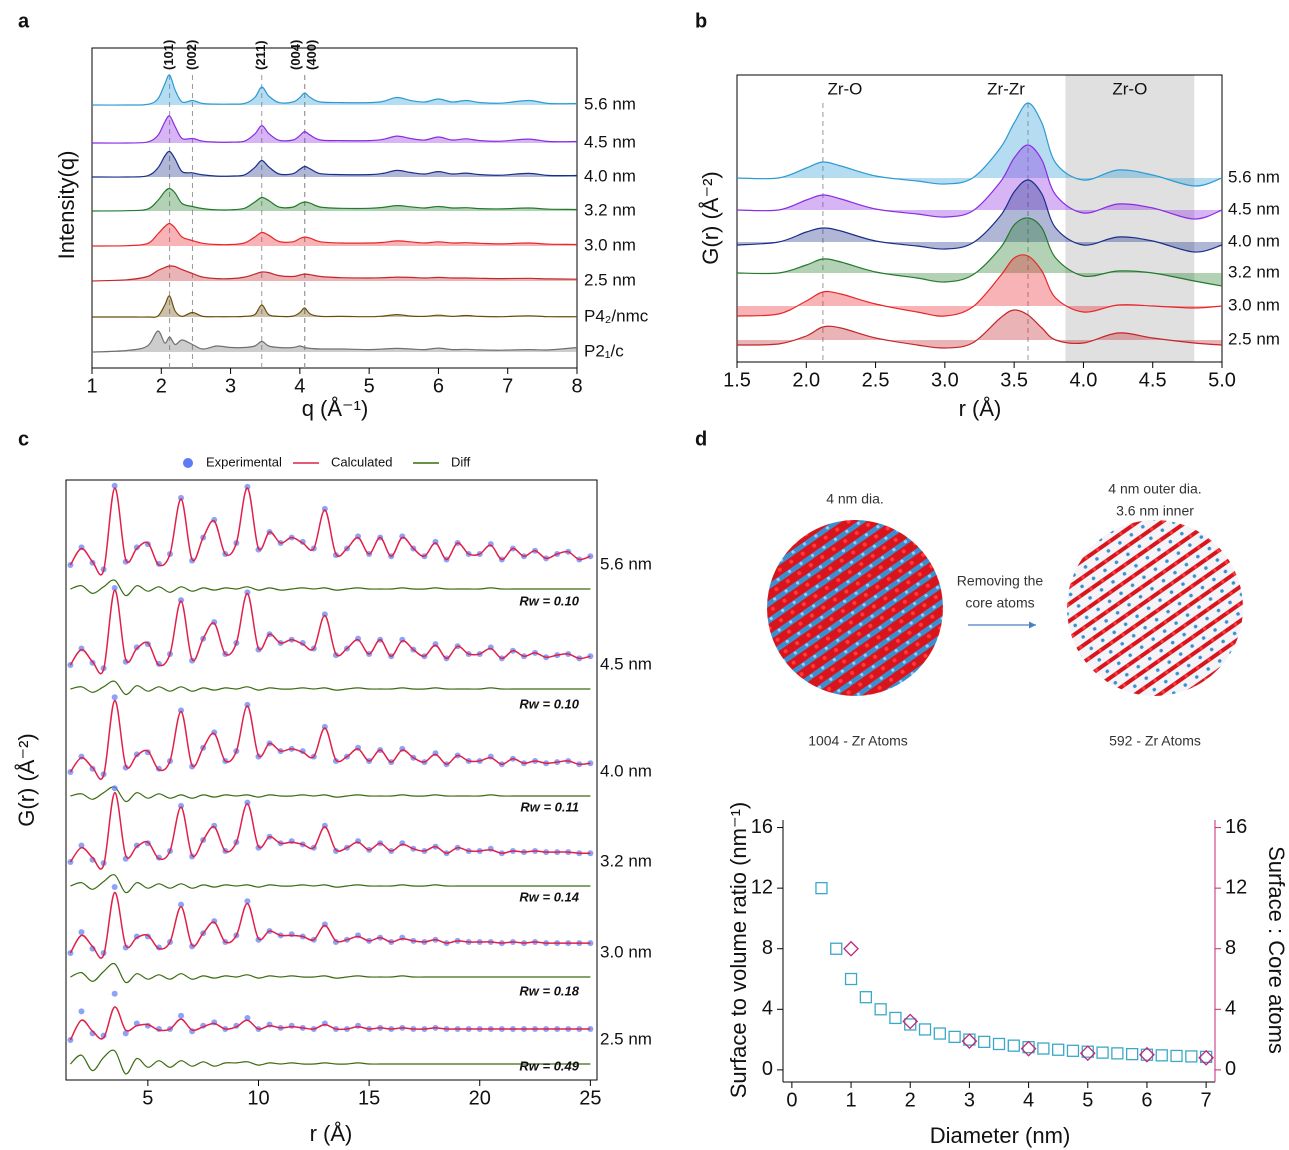 The width and height of the screenshot is (1289, 1150). What do you see at coordinates (1014, 380) in the screenshot?
I see `x-tick-label: 3.5` at bounding box center [1014, 380].